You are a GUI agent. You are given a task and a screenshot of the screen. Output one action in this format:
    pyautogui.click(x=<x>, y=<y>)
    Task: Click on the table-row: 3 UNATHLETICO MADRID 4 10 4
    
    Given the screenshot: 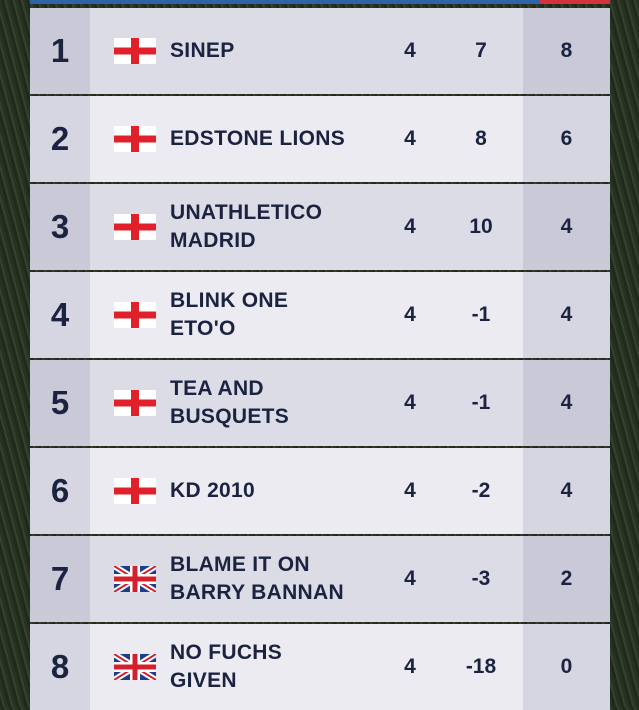 What is the action you would take?
    pyautogui.click(x=320, y=227)
    